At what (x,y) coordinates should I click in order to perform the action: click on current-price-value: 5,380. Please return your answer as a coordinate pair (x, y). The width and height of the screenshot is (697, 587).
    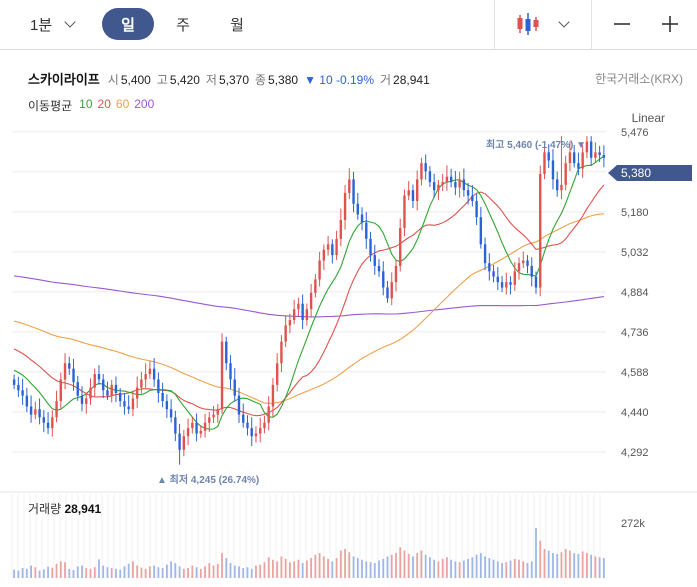
    Looking at the image, I should click on (636, 173).